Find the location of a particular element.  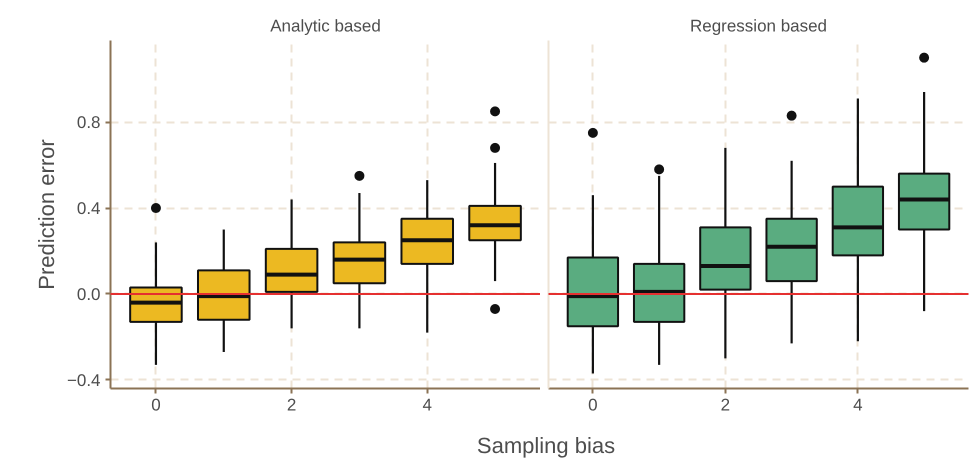

chart-title: Regression based is located at coordinates (759, 26).